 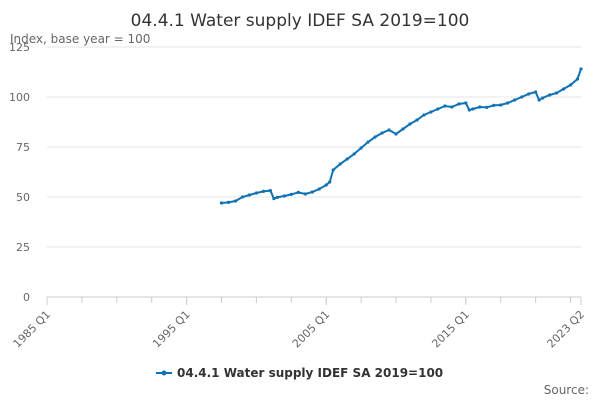 What do you see at coordinates (80, 39) in the screenshot?
I see `y-axis-label: Index, base year = 100` at bounding box center [80, 39].